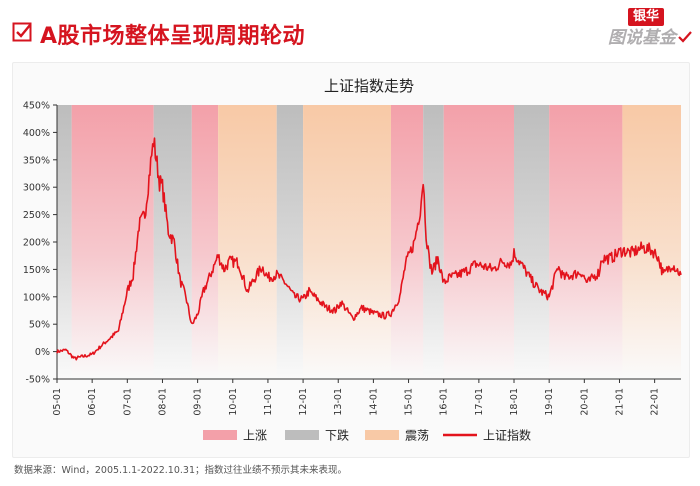  Describe the element at coordinates (619, 402) in the screenshot. I see `x-tick-label: 21-01` at that location.